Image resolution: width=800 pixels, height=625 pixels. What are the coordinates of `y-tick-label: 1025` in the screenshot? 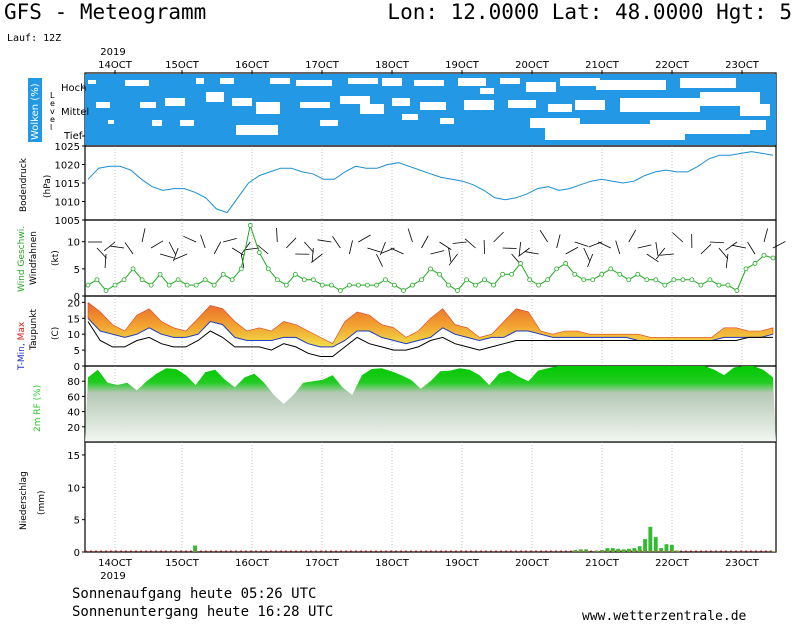 It's located at (67, 147).